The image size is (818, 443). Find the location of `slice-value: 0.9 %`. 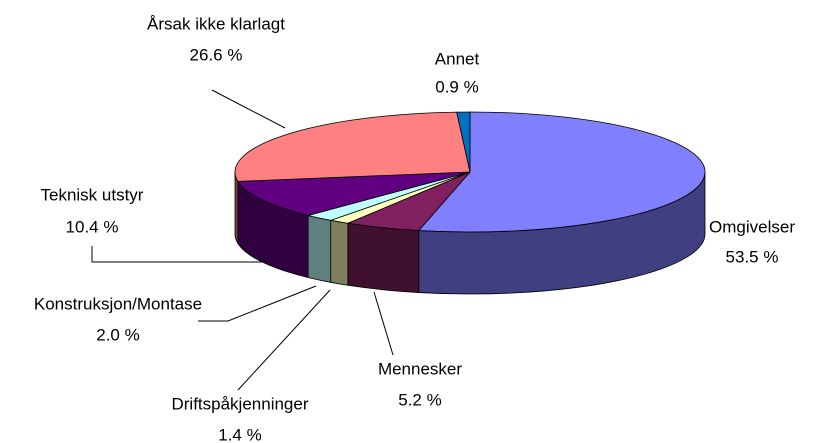

slice-value: 0.9 % is located at coordinates (456, 86).